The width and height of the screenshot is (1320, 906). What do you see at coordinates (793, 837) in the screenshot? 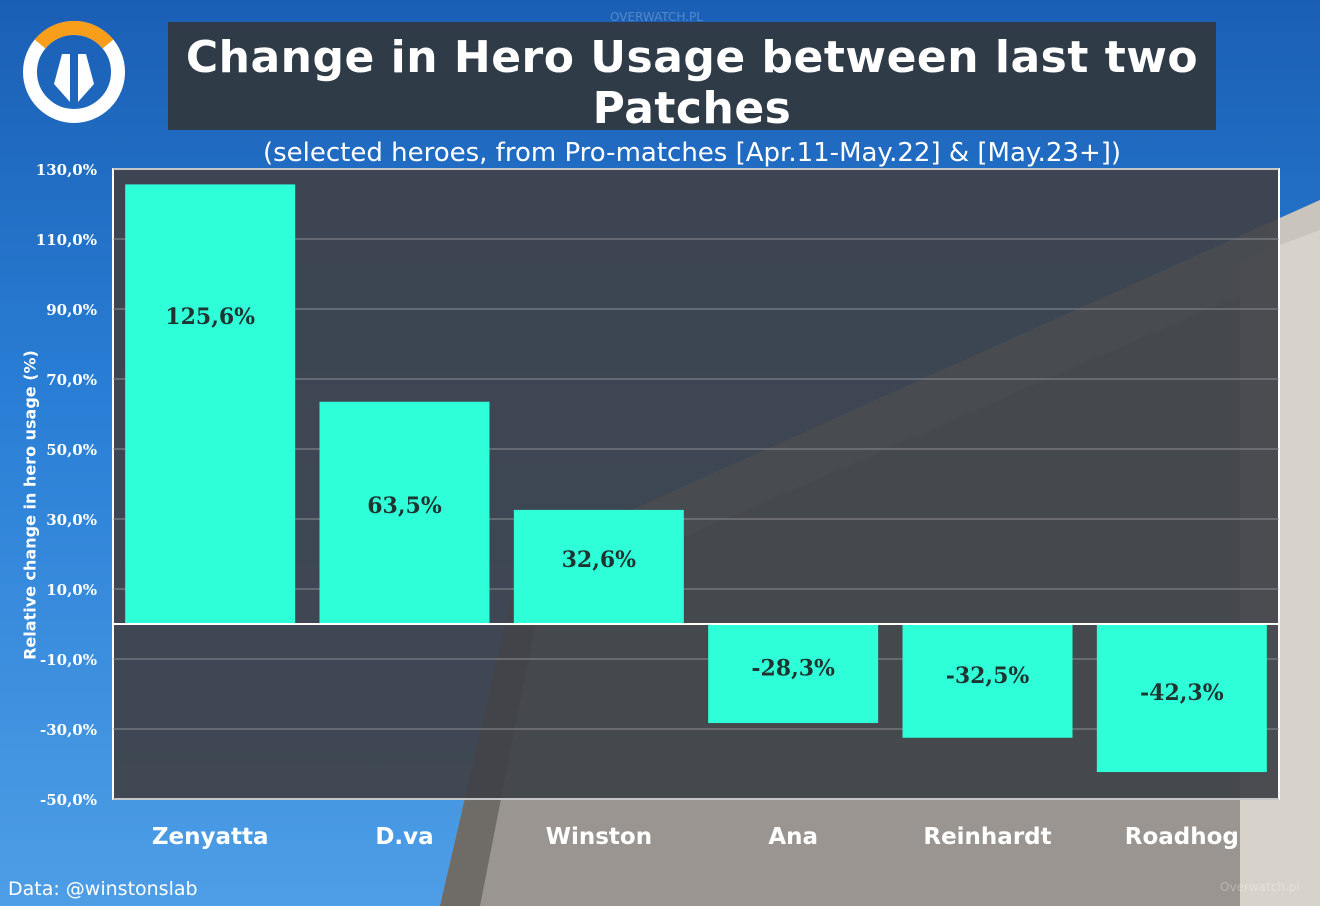
I see `x-category-label: Ana` at bounding box center [793, 837].